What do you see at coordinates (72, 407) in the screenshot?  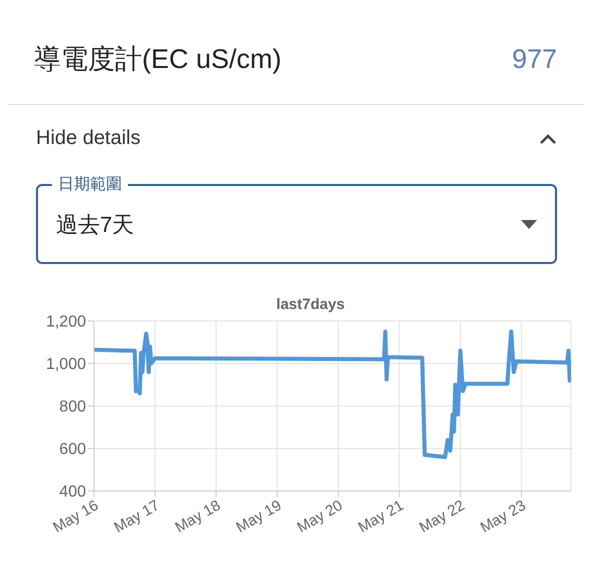 I see `y-tick-label: 800` at bounding box center [72, 407].